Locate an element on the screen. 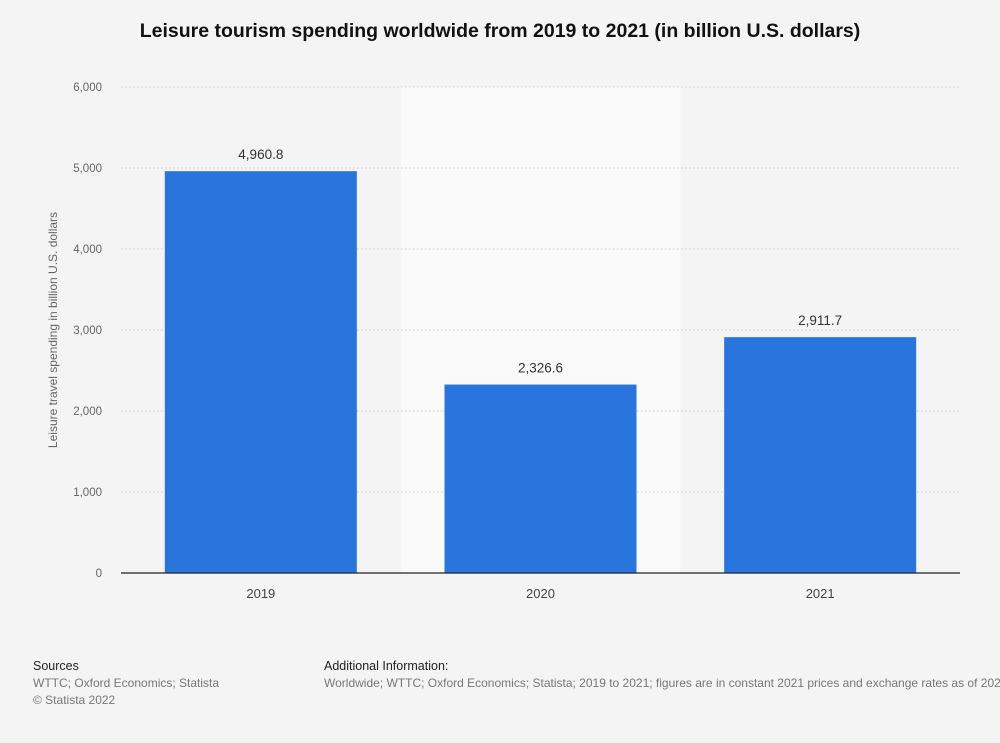  data-label: 2,911.7 is located at coordinates (820, 320).